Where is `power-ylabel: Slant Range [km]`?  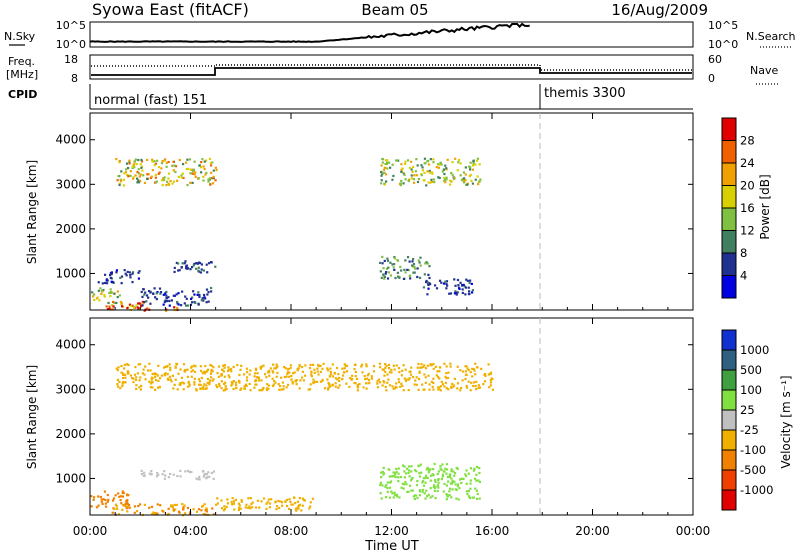
power-ylabel: Slant Range [km] is located at coordinates (32, 212).